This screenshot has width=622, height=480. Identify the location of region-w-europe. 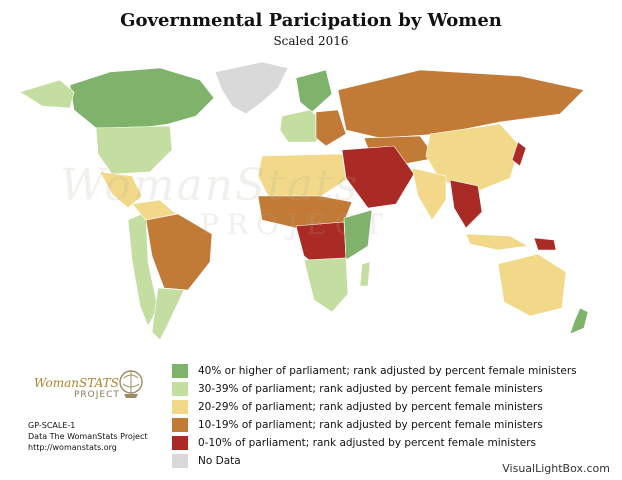
(302, 126).